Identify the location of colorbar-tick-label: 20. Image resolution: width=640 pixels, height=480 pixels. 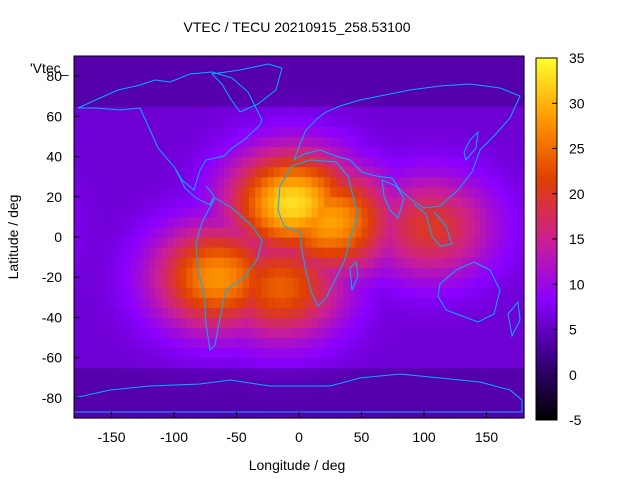
(577, 194).